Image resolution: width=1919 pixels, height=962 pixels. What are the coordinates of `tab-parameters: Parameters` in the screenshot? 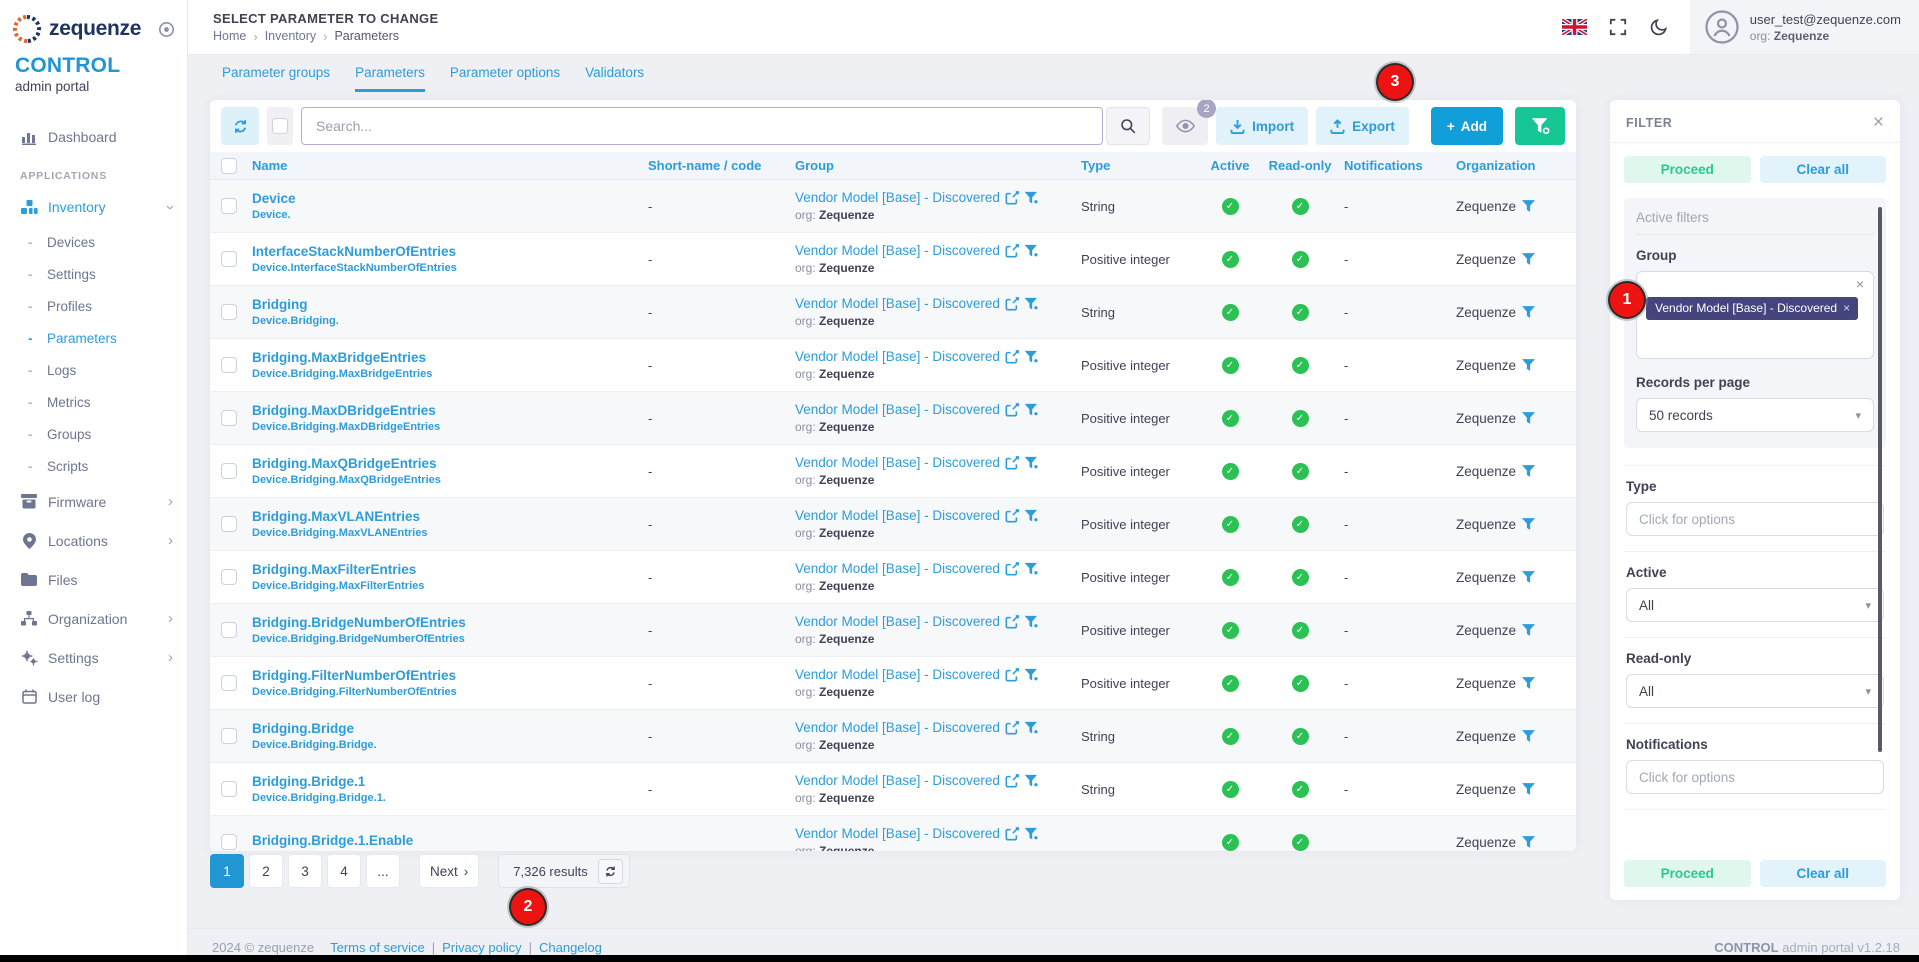 It's located at (390, 78).